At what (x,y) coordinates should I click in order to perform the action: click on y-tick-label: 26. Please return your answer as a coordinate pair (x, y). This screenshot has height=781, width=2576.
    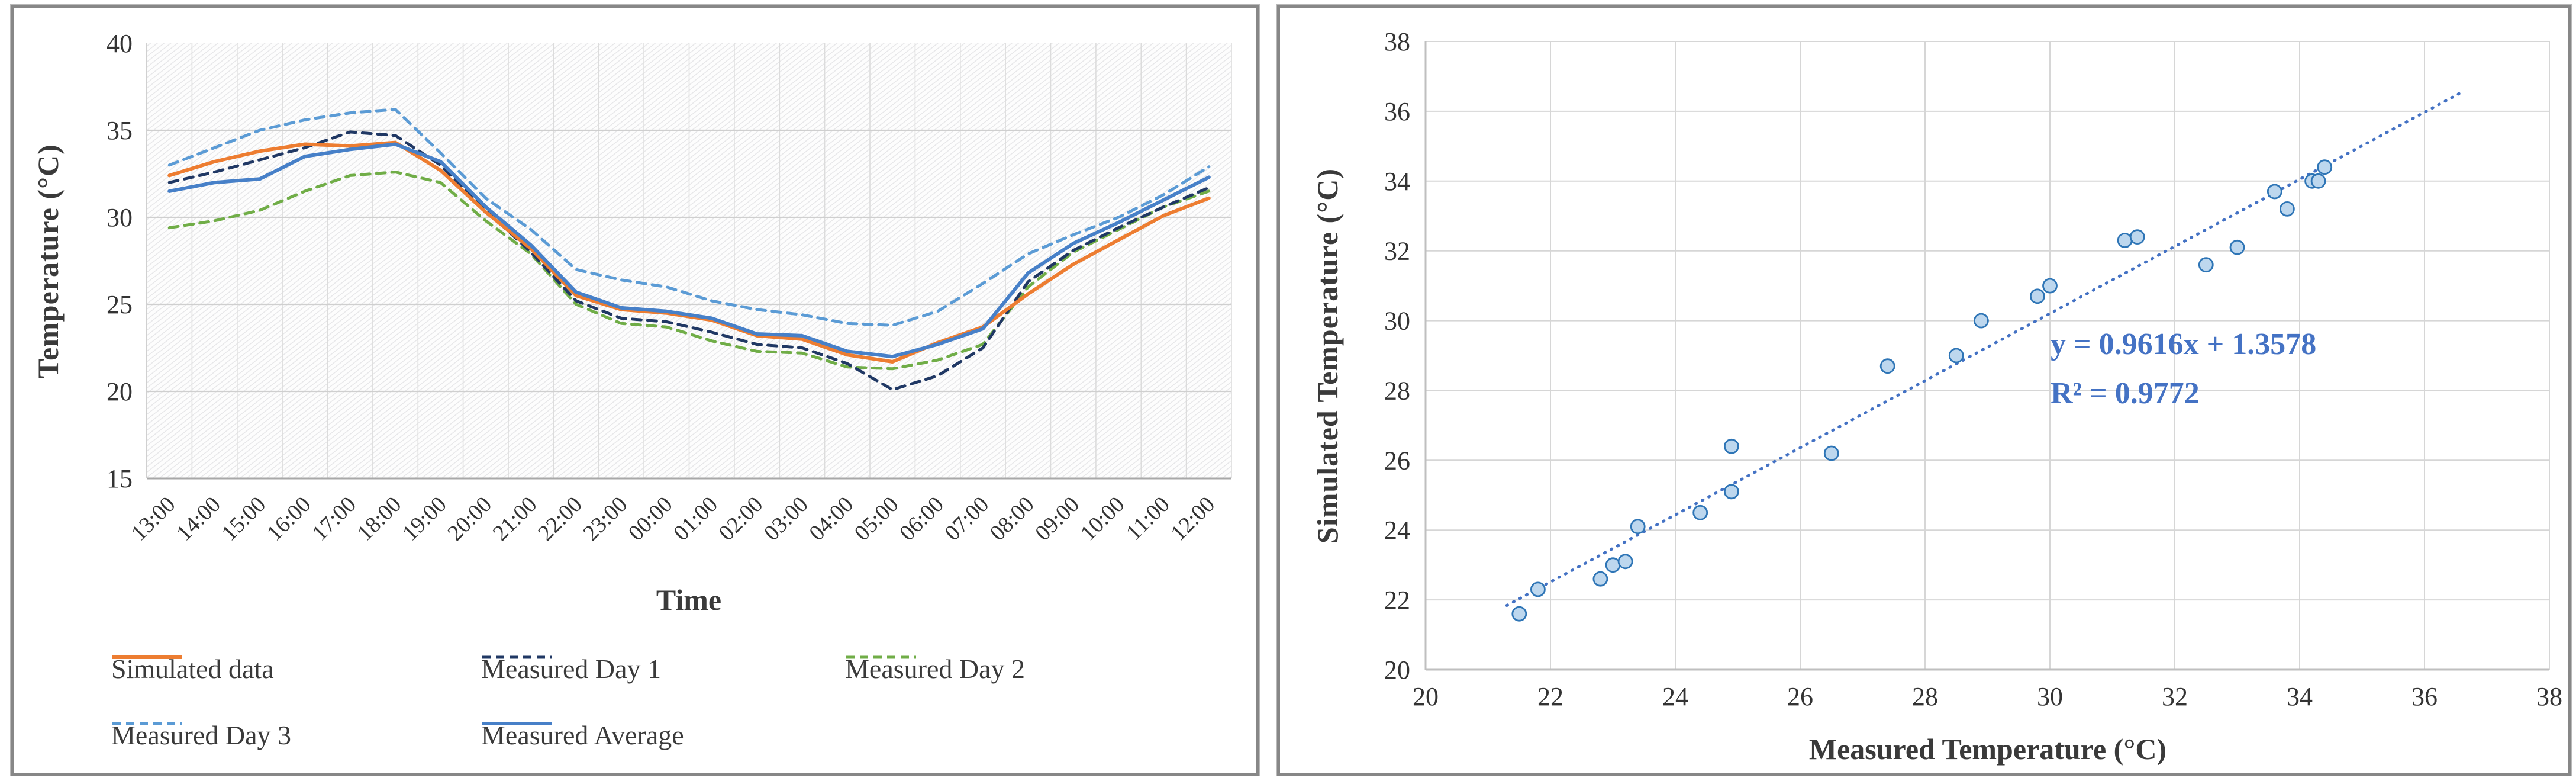
    Looking at the image, I should click on (1397, 460).